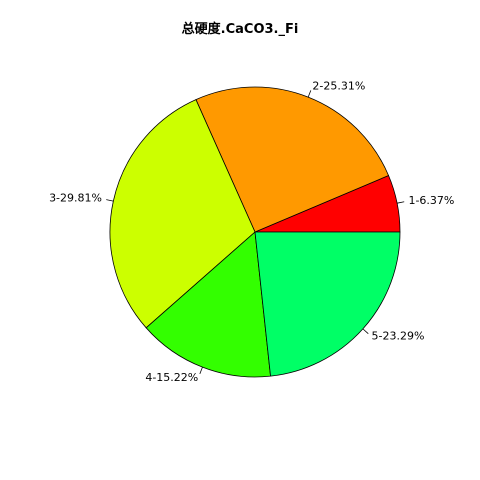 This screenshot has height=480, width=480. I want to click on slice-label-4: 4-15.22%, so click(171, 377).